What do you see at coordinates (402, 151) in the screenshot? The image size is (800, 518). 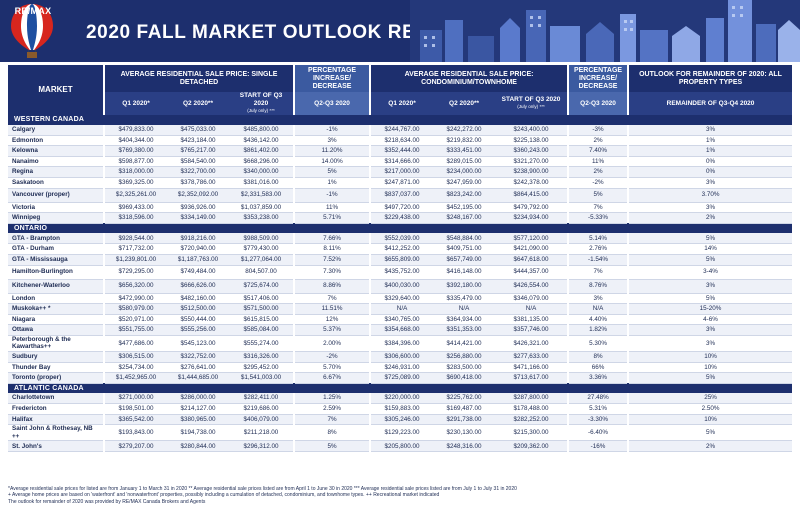 I see `cell-c-q1: $352,444.00` at bounding box center [402, 151].